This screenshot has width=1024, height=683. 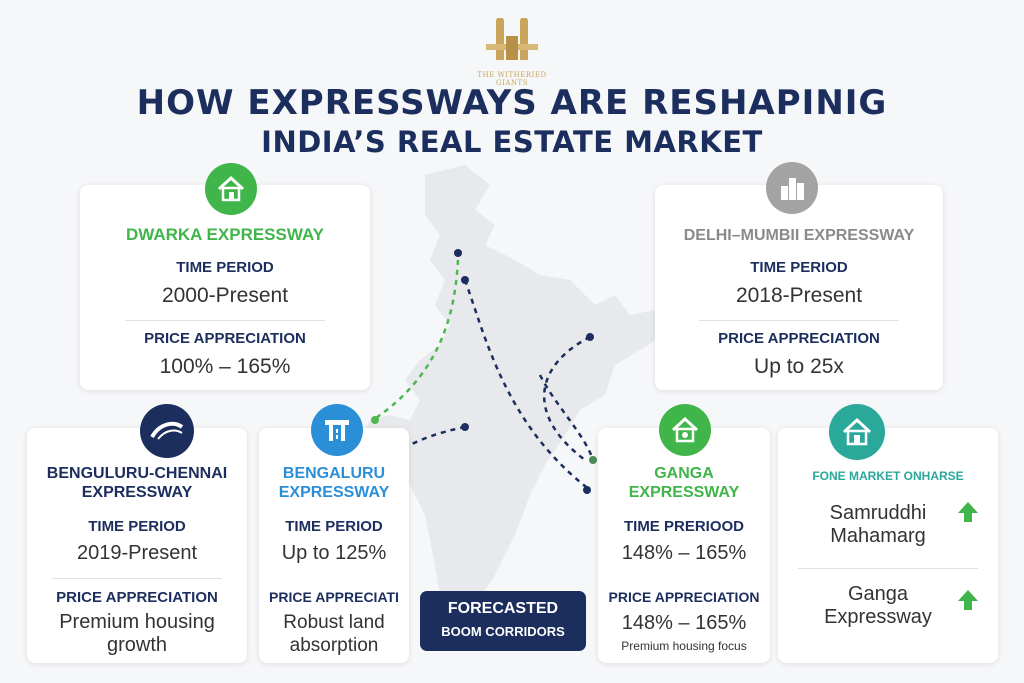 What do you see at coordinates (337, 430) in the screenshot?
I see `highway-icon` at bounding box center [337, 430].